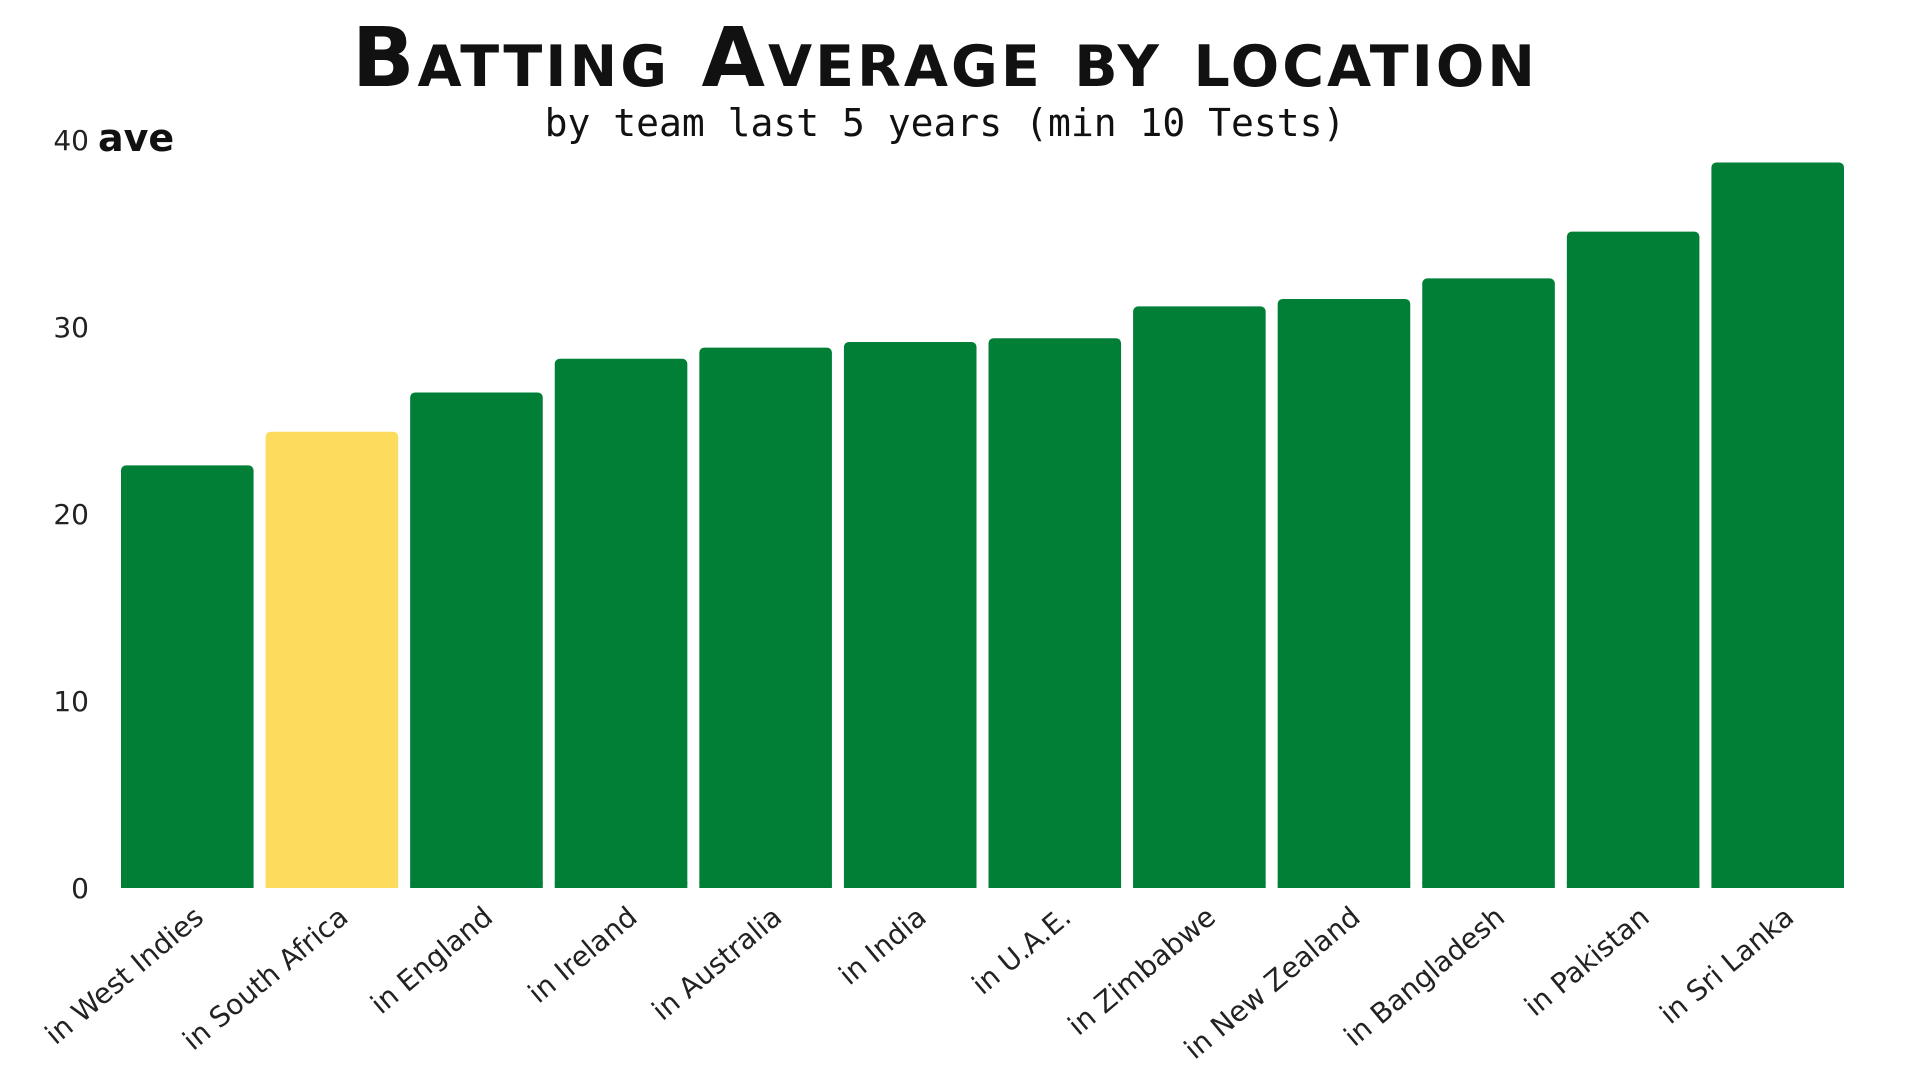 The image size is (1920, 1080). I want to click on bar-in-sri-lanka, so click(1777, 525).